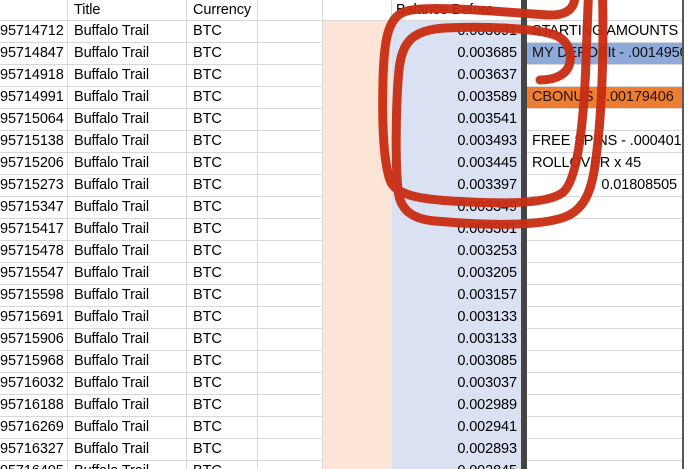 The height and width of the screenshot is (469, 691). What do you see at coordinates (34, 384) in the screenshot?
I see `cell-transaction-id: 95716032` at bounding box center [34, 384].